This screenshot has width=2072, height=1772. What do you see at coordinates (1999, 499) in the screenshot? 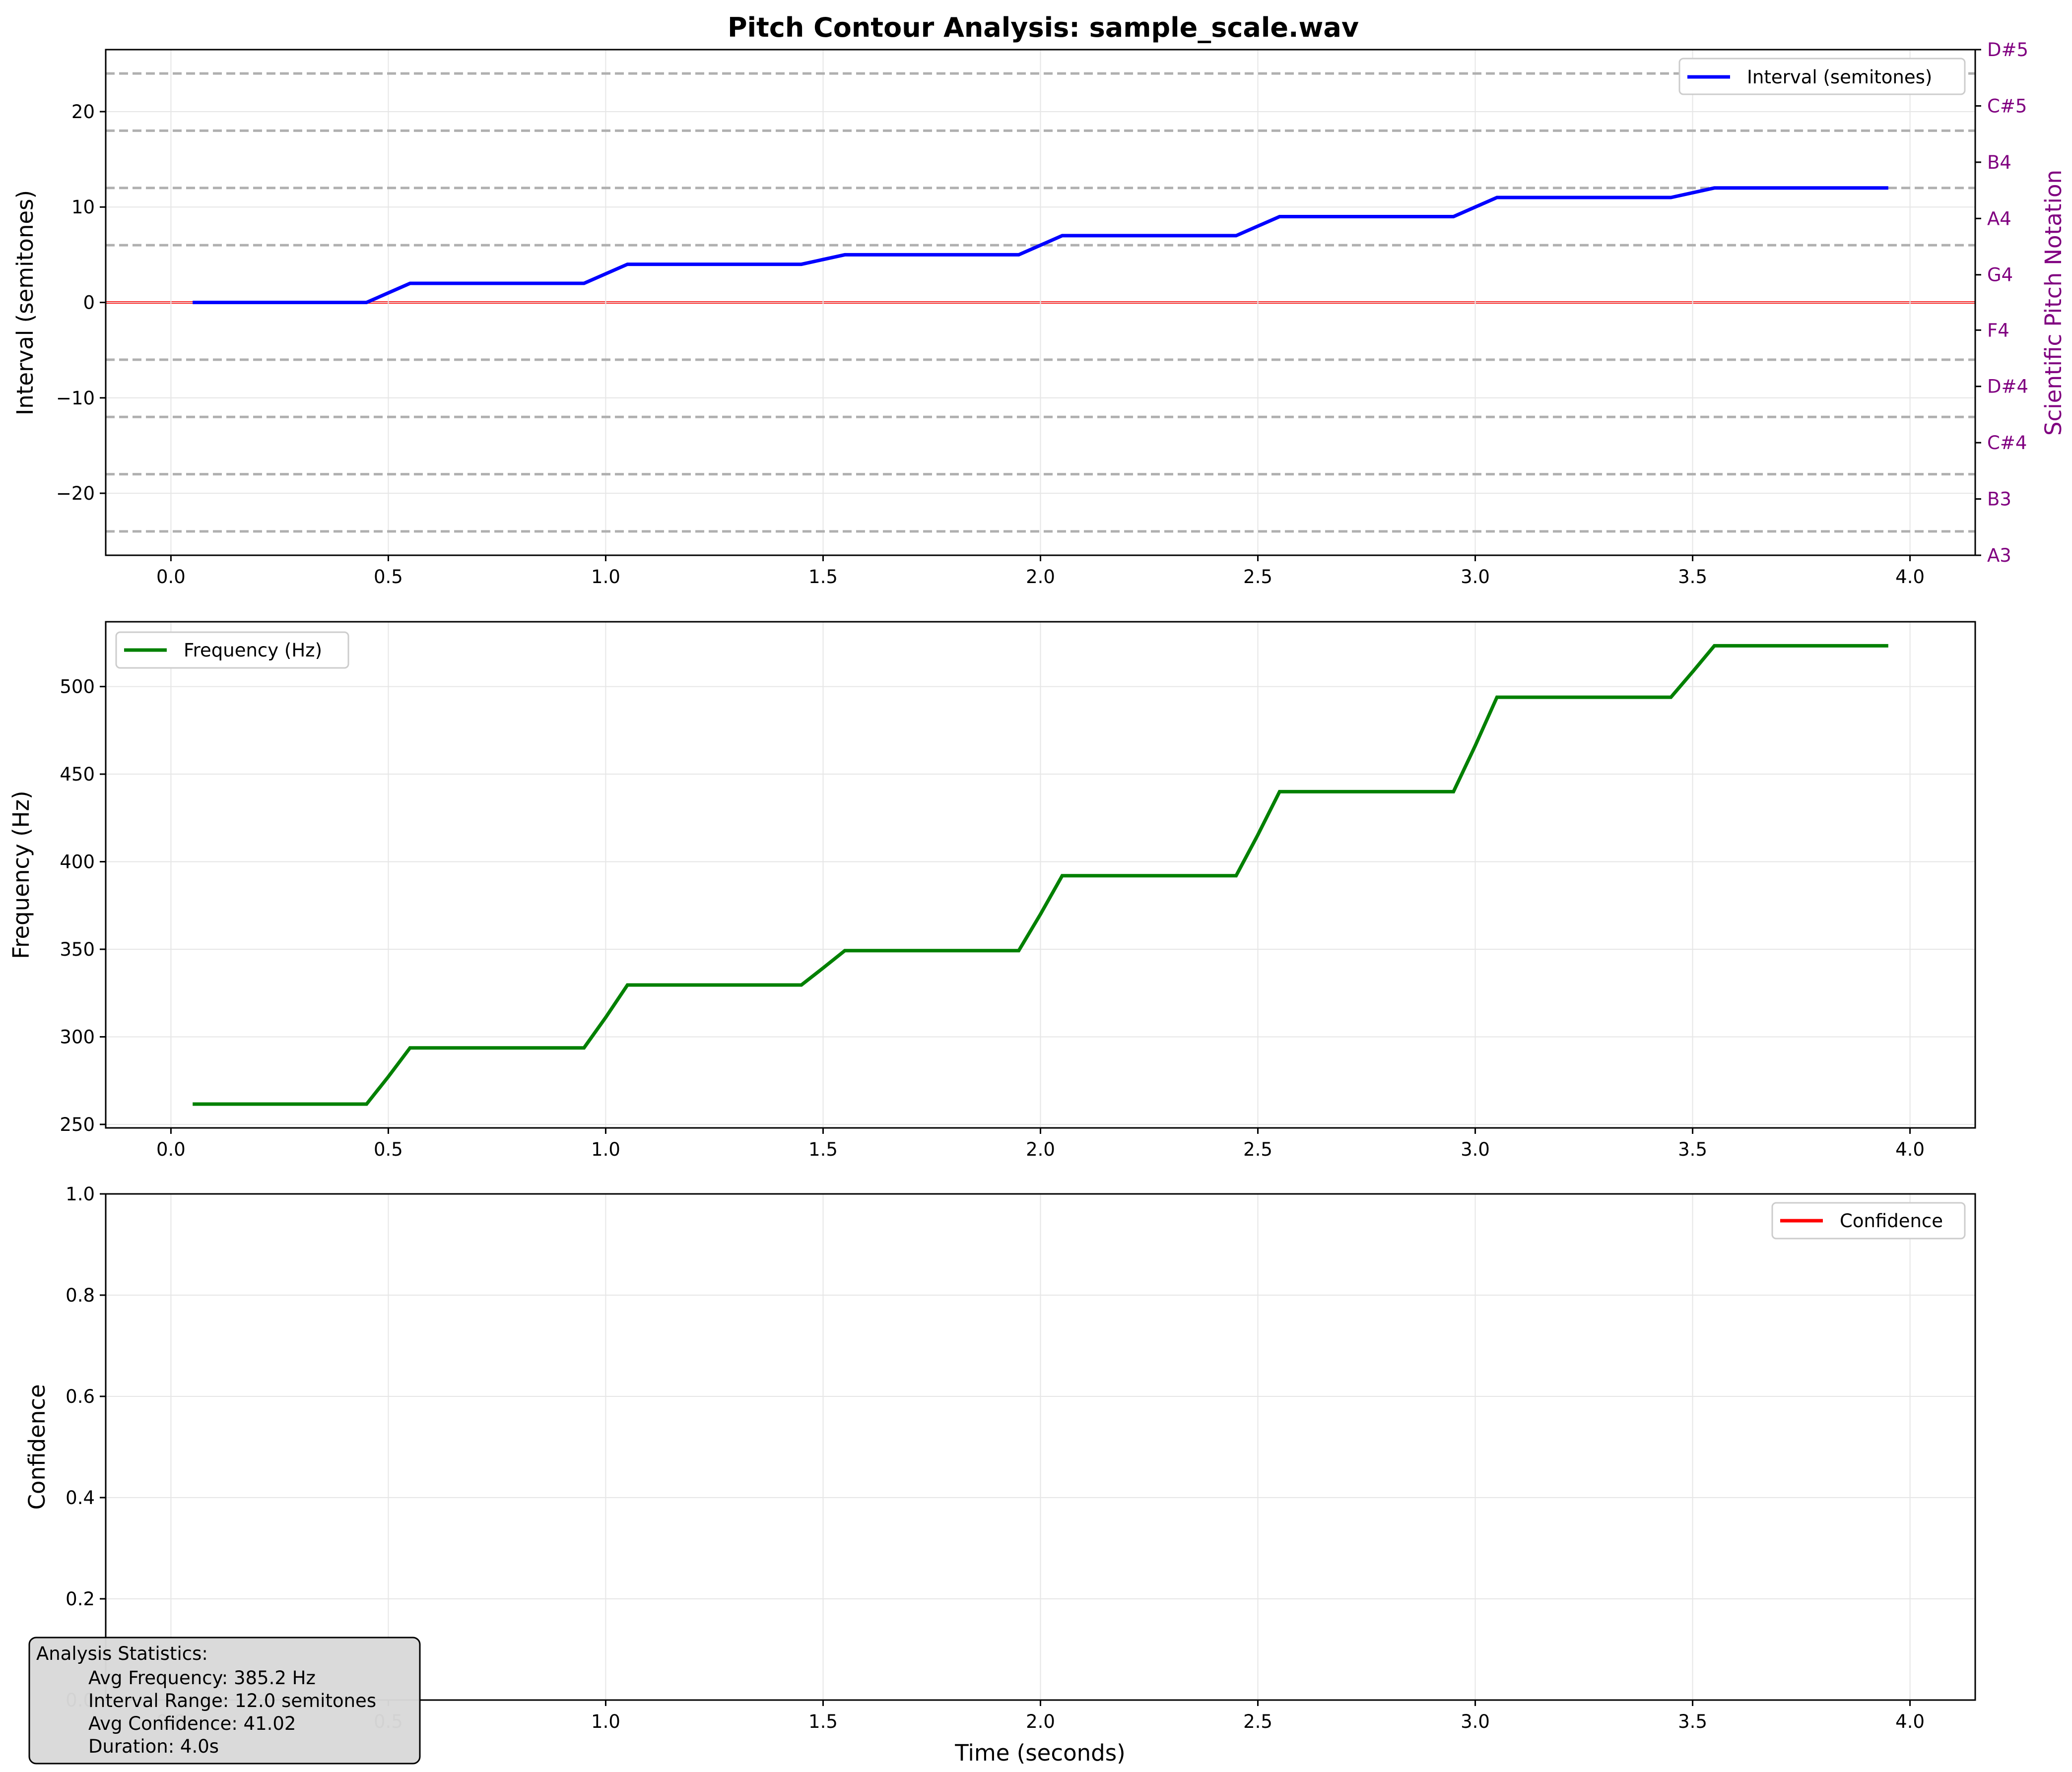
I see `pitch-tick-label: B3` at bounding box center [1999, 499].